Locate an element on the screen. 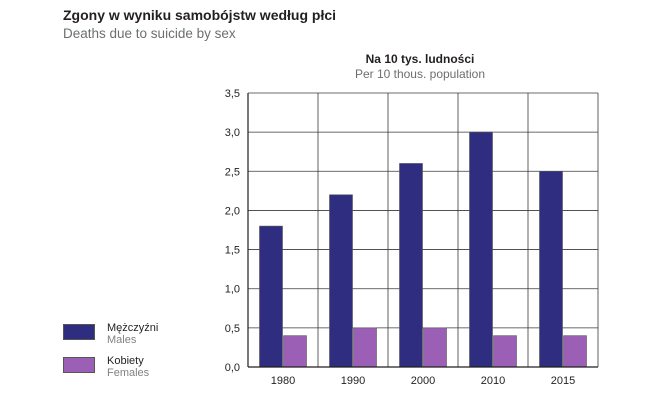  legend-swatch-females is located at coordinates (79, 365).